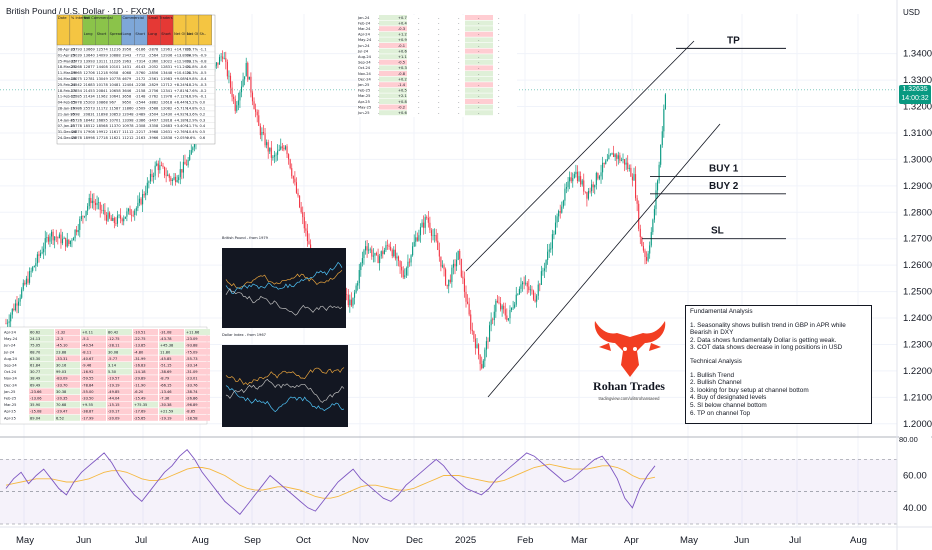 The image size is (932, 550). What do you see at coordinates (915, 439) in the screenshot?
I see `rsi-top-label: 80.00` at bounding box center [915, 439].